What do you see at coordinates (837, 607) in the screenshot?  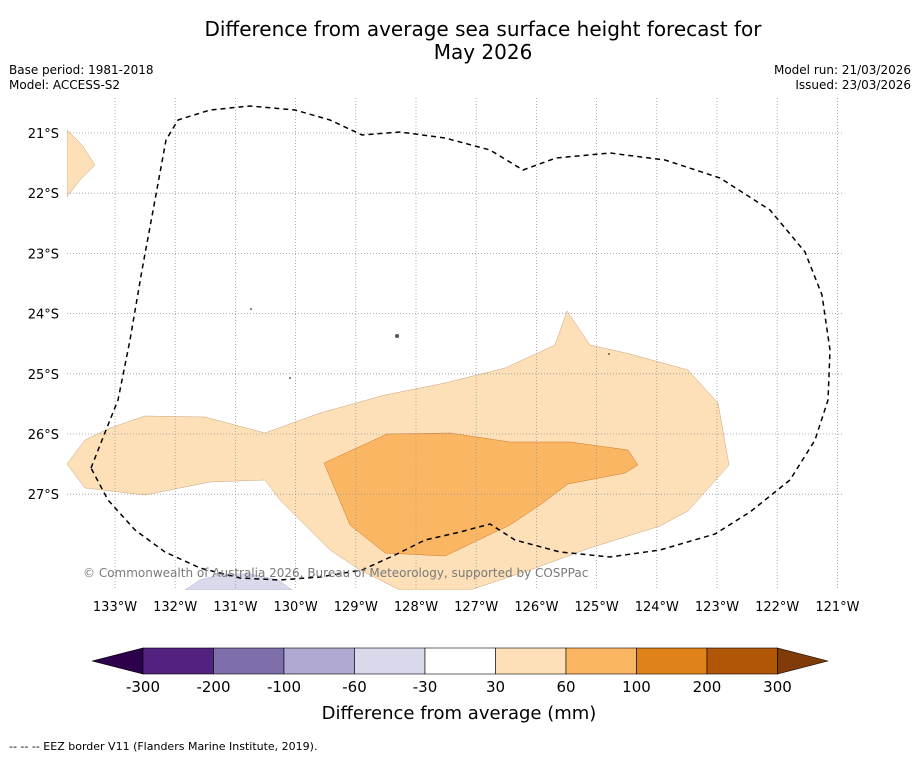 I see `x-tick-label: 121°W` at bounding box center [837, 607].